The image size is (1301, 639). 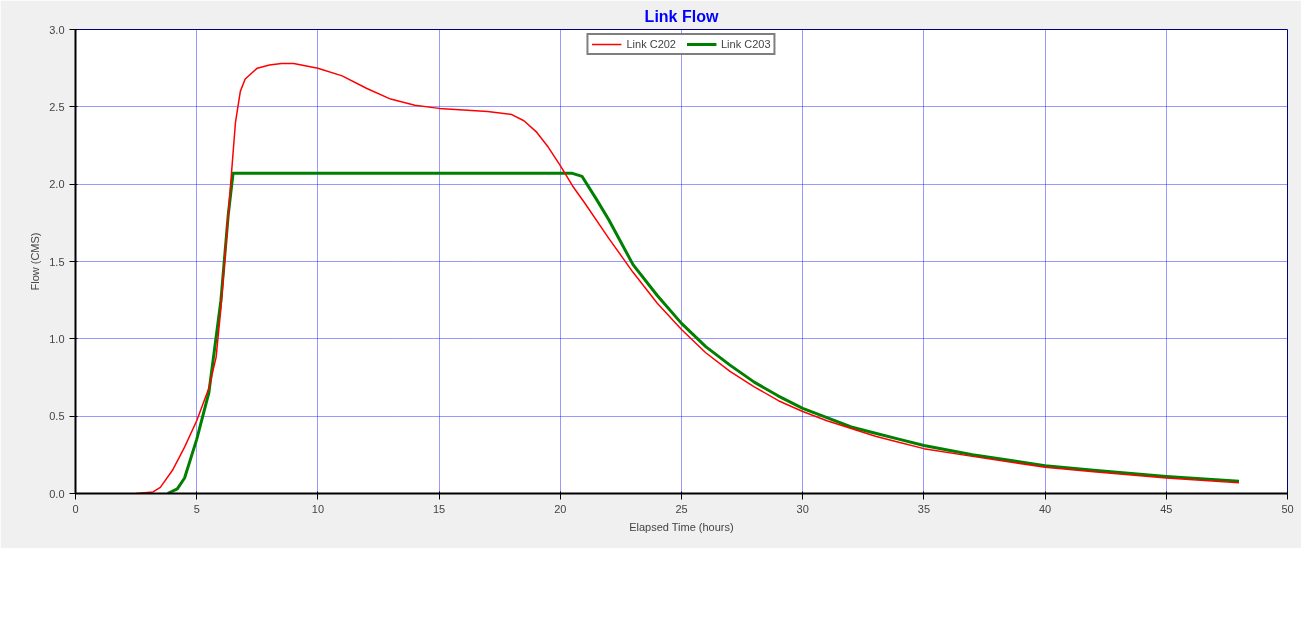 I want to click on y-axis-title: Flow (CMS), so click(x=35, y=261).